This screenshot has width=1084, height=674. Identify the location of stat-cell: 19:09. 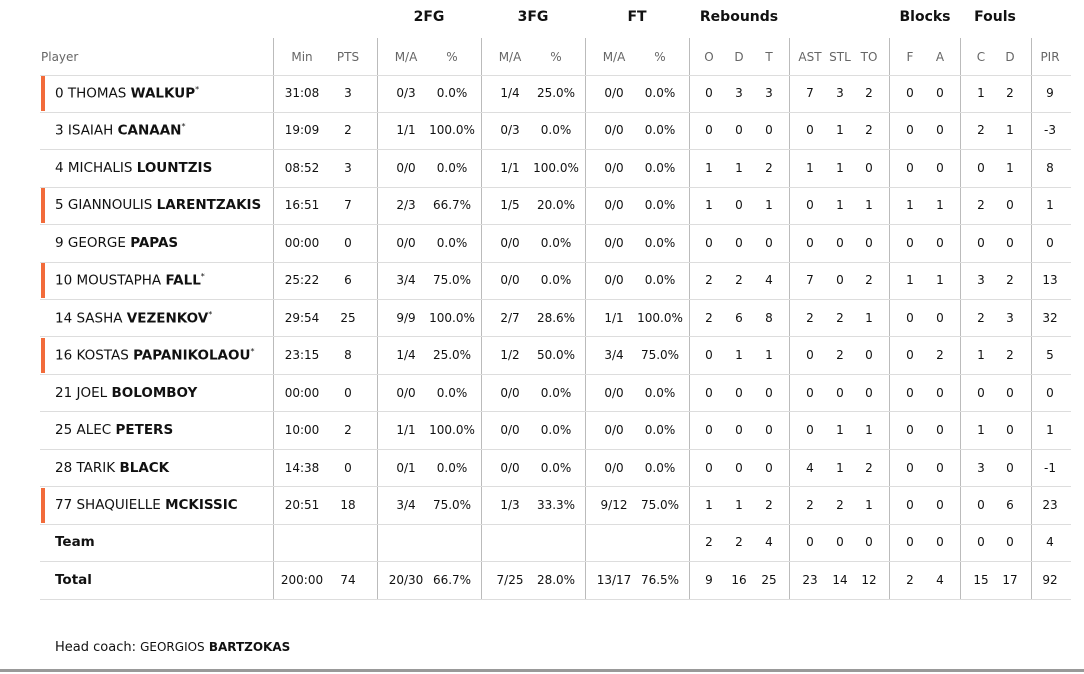
(302, 130).